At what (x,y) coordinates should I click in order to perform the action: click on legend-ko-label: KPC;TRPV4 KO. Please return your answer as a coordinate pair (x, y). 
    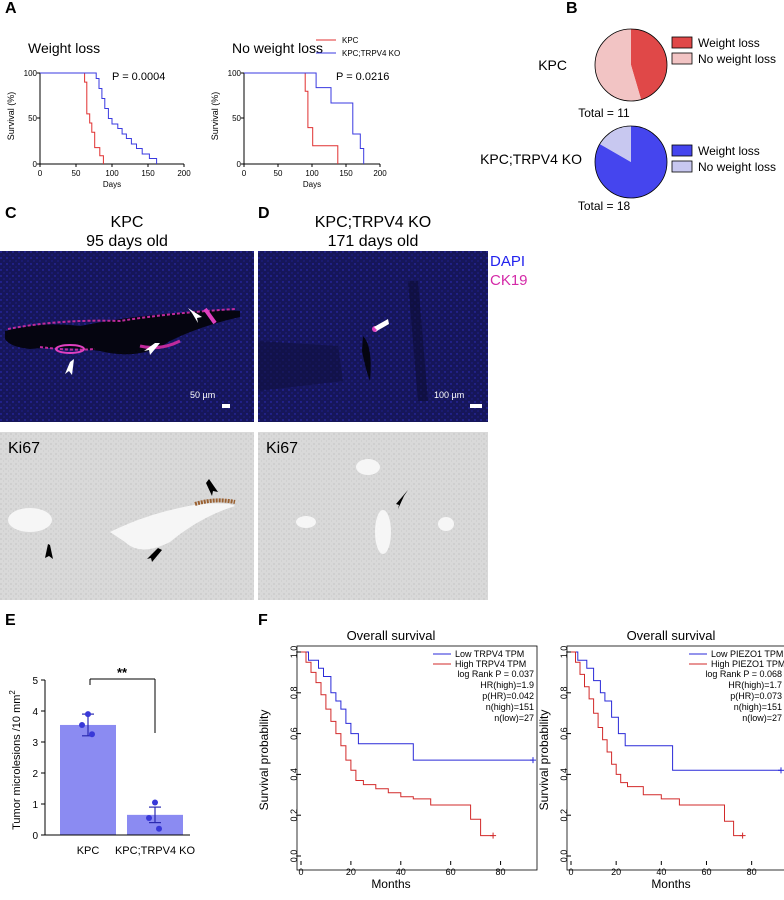
    Looking at the image, I should click on (371, 53).